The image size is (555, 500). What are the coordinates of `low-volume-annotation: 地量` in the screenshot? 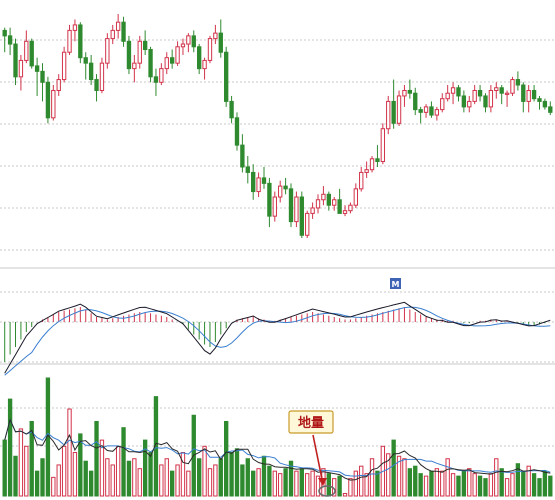 It's located at (312, 453).